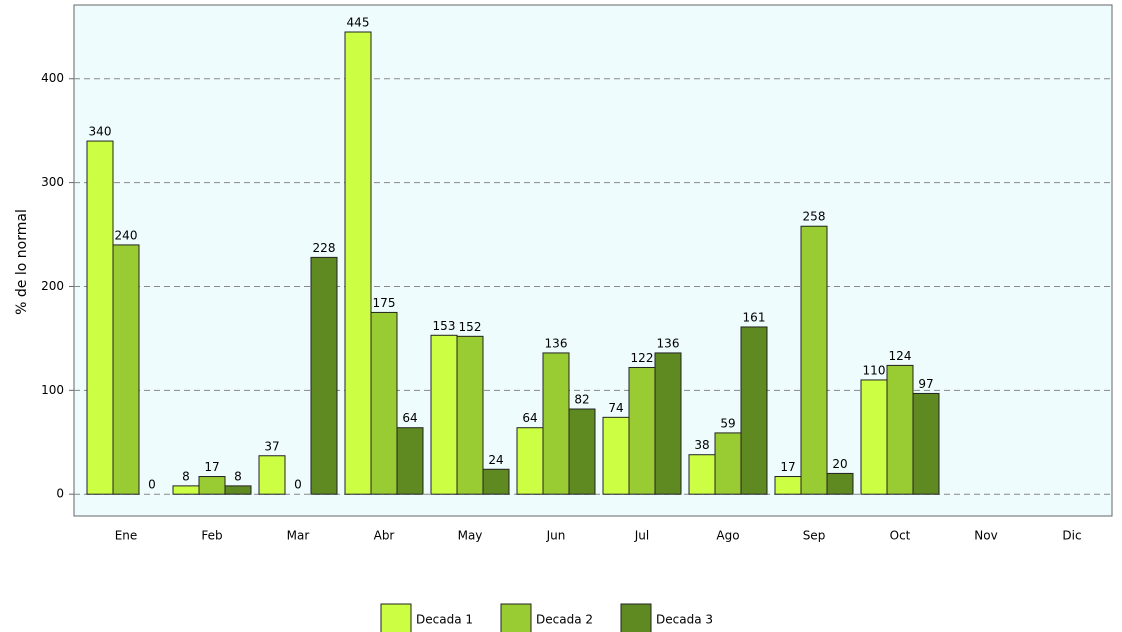  What do you see at coordinates (126, 235) in the screenshot?
I see `data-label: 240` at bounding box center [126, 235].